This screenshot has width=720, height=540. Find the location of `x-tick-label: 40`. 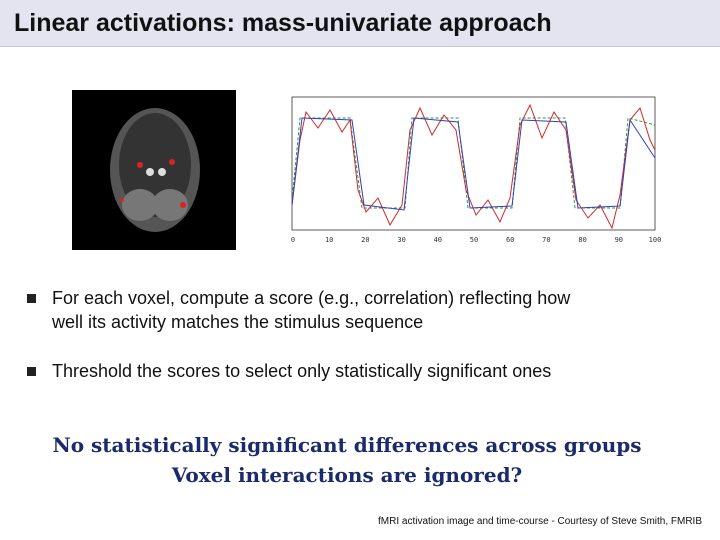

x-tick-label: 40 is located at coordinates (438, 240).